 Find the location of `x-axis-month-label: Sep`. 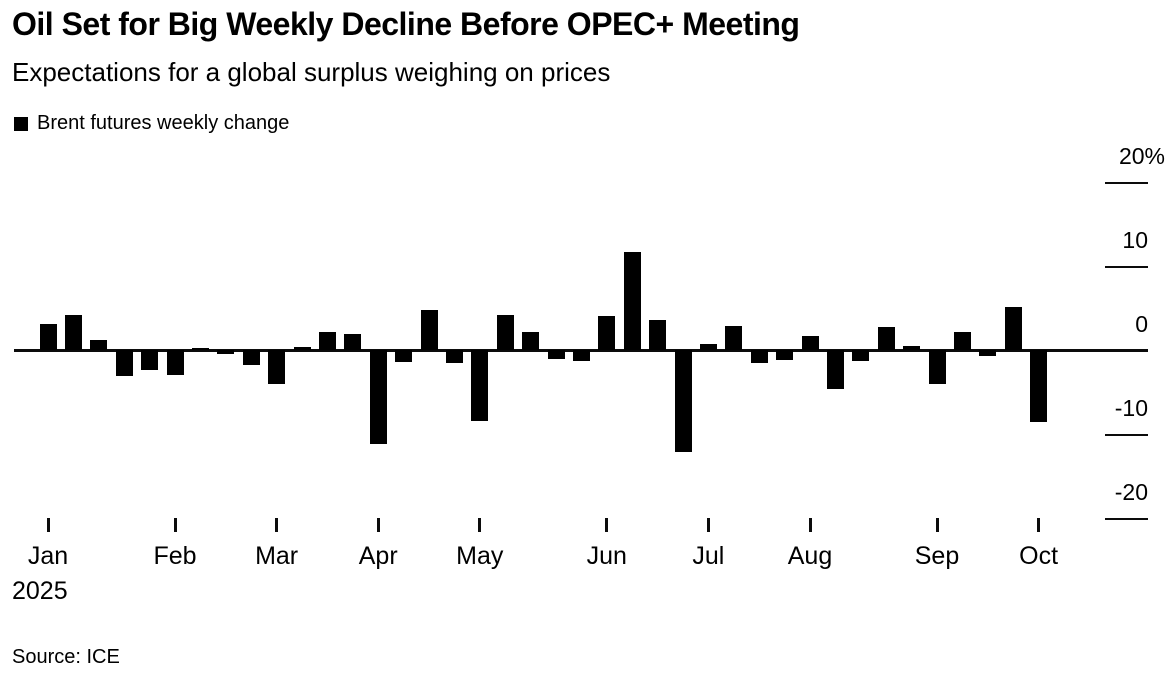

x-axis-month-label: Sep is located at coordinates (937, 556).